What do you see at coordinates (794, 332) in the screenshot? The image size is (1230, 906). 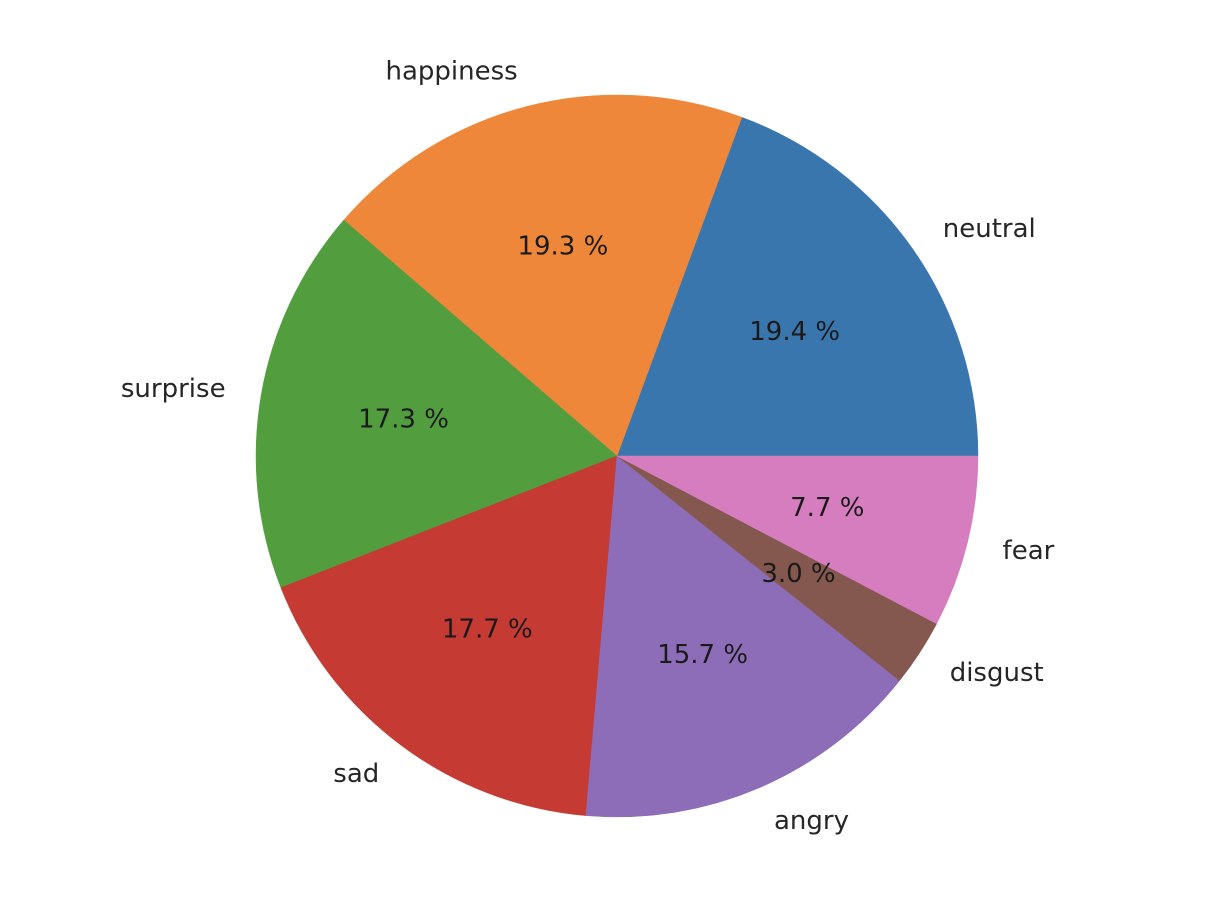 I see `slice-pct-neutral: 19.4 %` at bounding box center [794, 332].